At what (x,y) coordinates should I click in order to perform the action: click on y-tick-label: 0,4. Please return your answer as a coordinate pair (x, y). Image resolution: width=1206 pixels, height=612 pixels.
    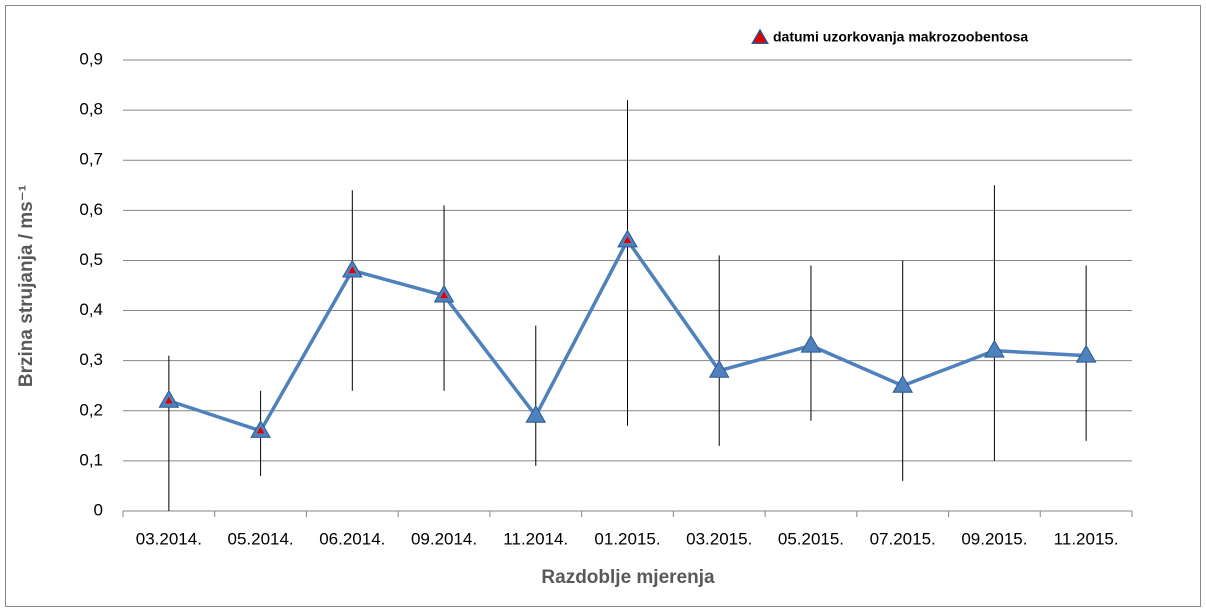
    Looking at the image, I should click on (91, 309).